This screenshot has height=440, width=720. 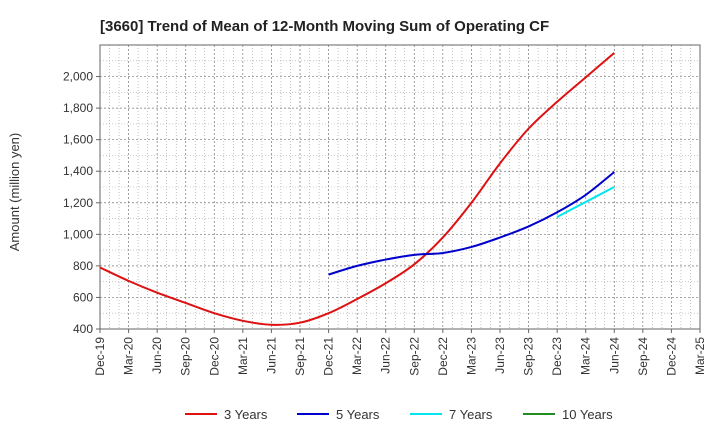 What do you see at coordinates (386, 355) in the screenshot?
I see `x-tick-label: Jun-22` at bounding box center [386, 355].